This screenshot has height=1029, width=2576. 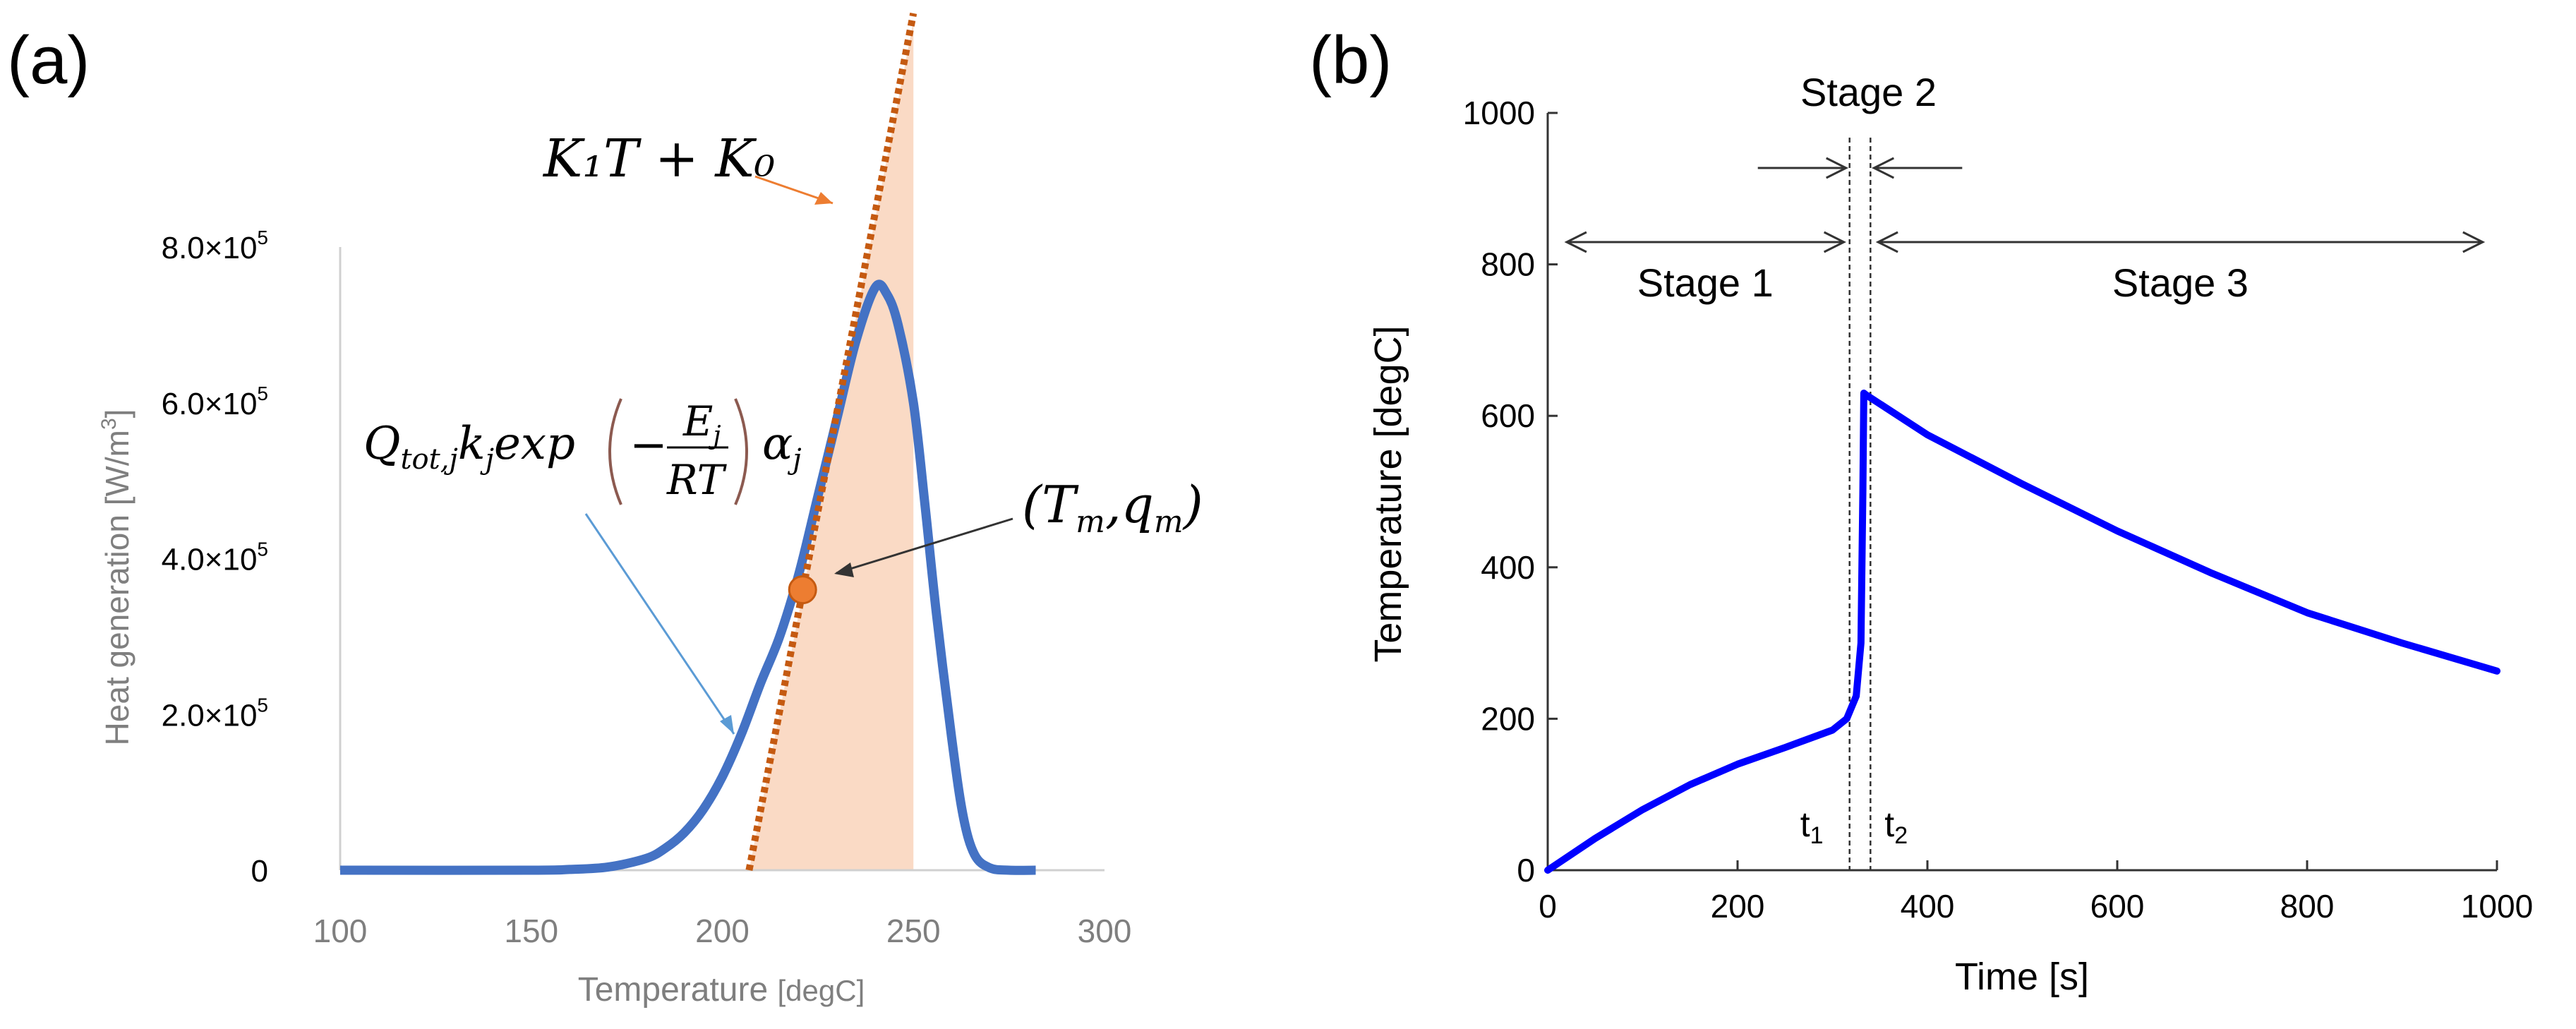 I want to click on y-tick-mantissa: 0, so click(x=259, y=871).